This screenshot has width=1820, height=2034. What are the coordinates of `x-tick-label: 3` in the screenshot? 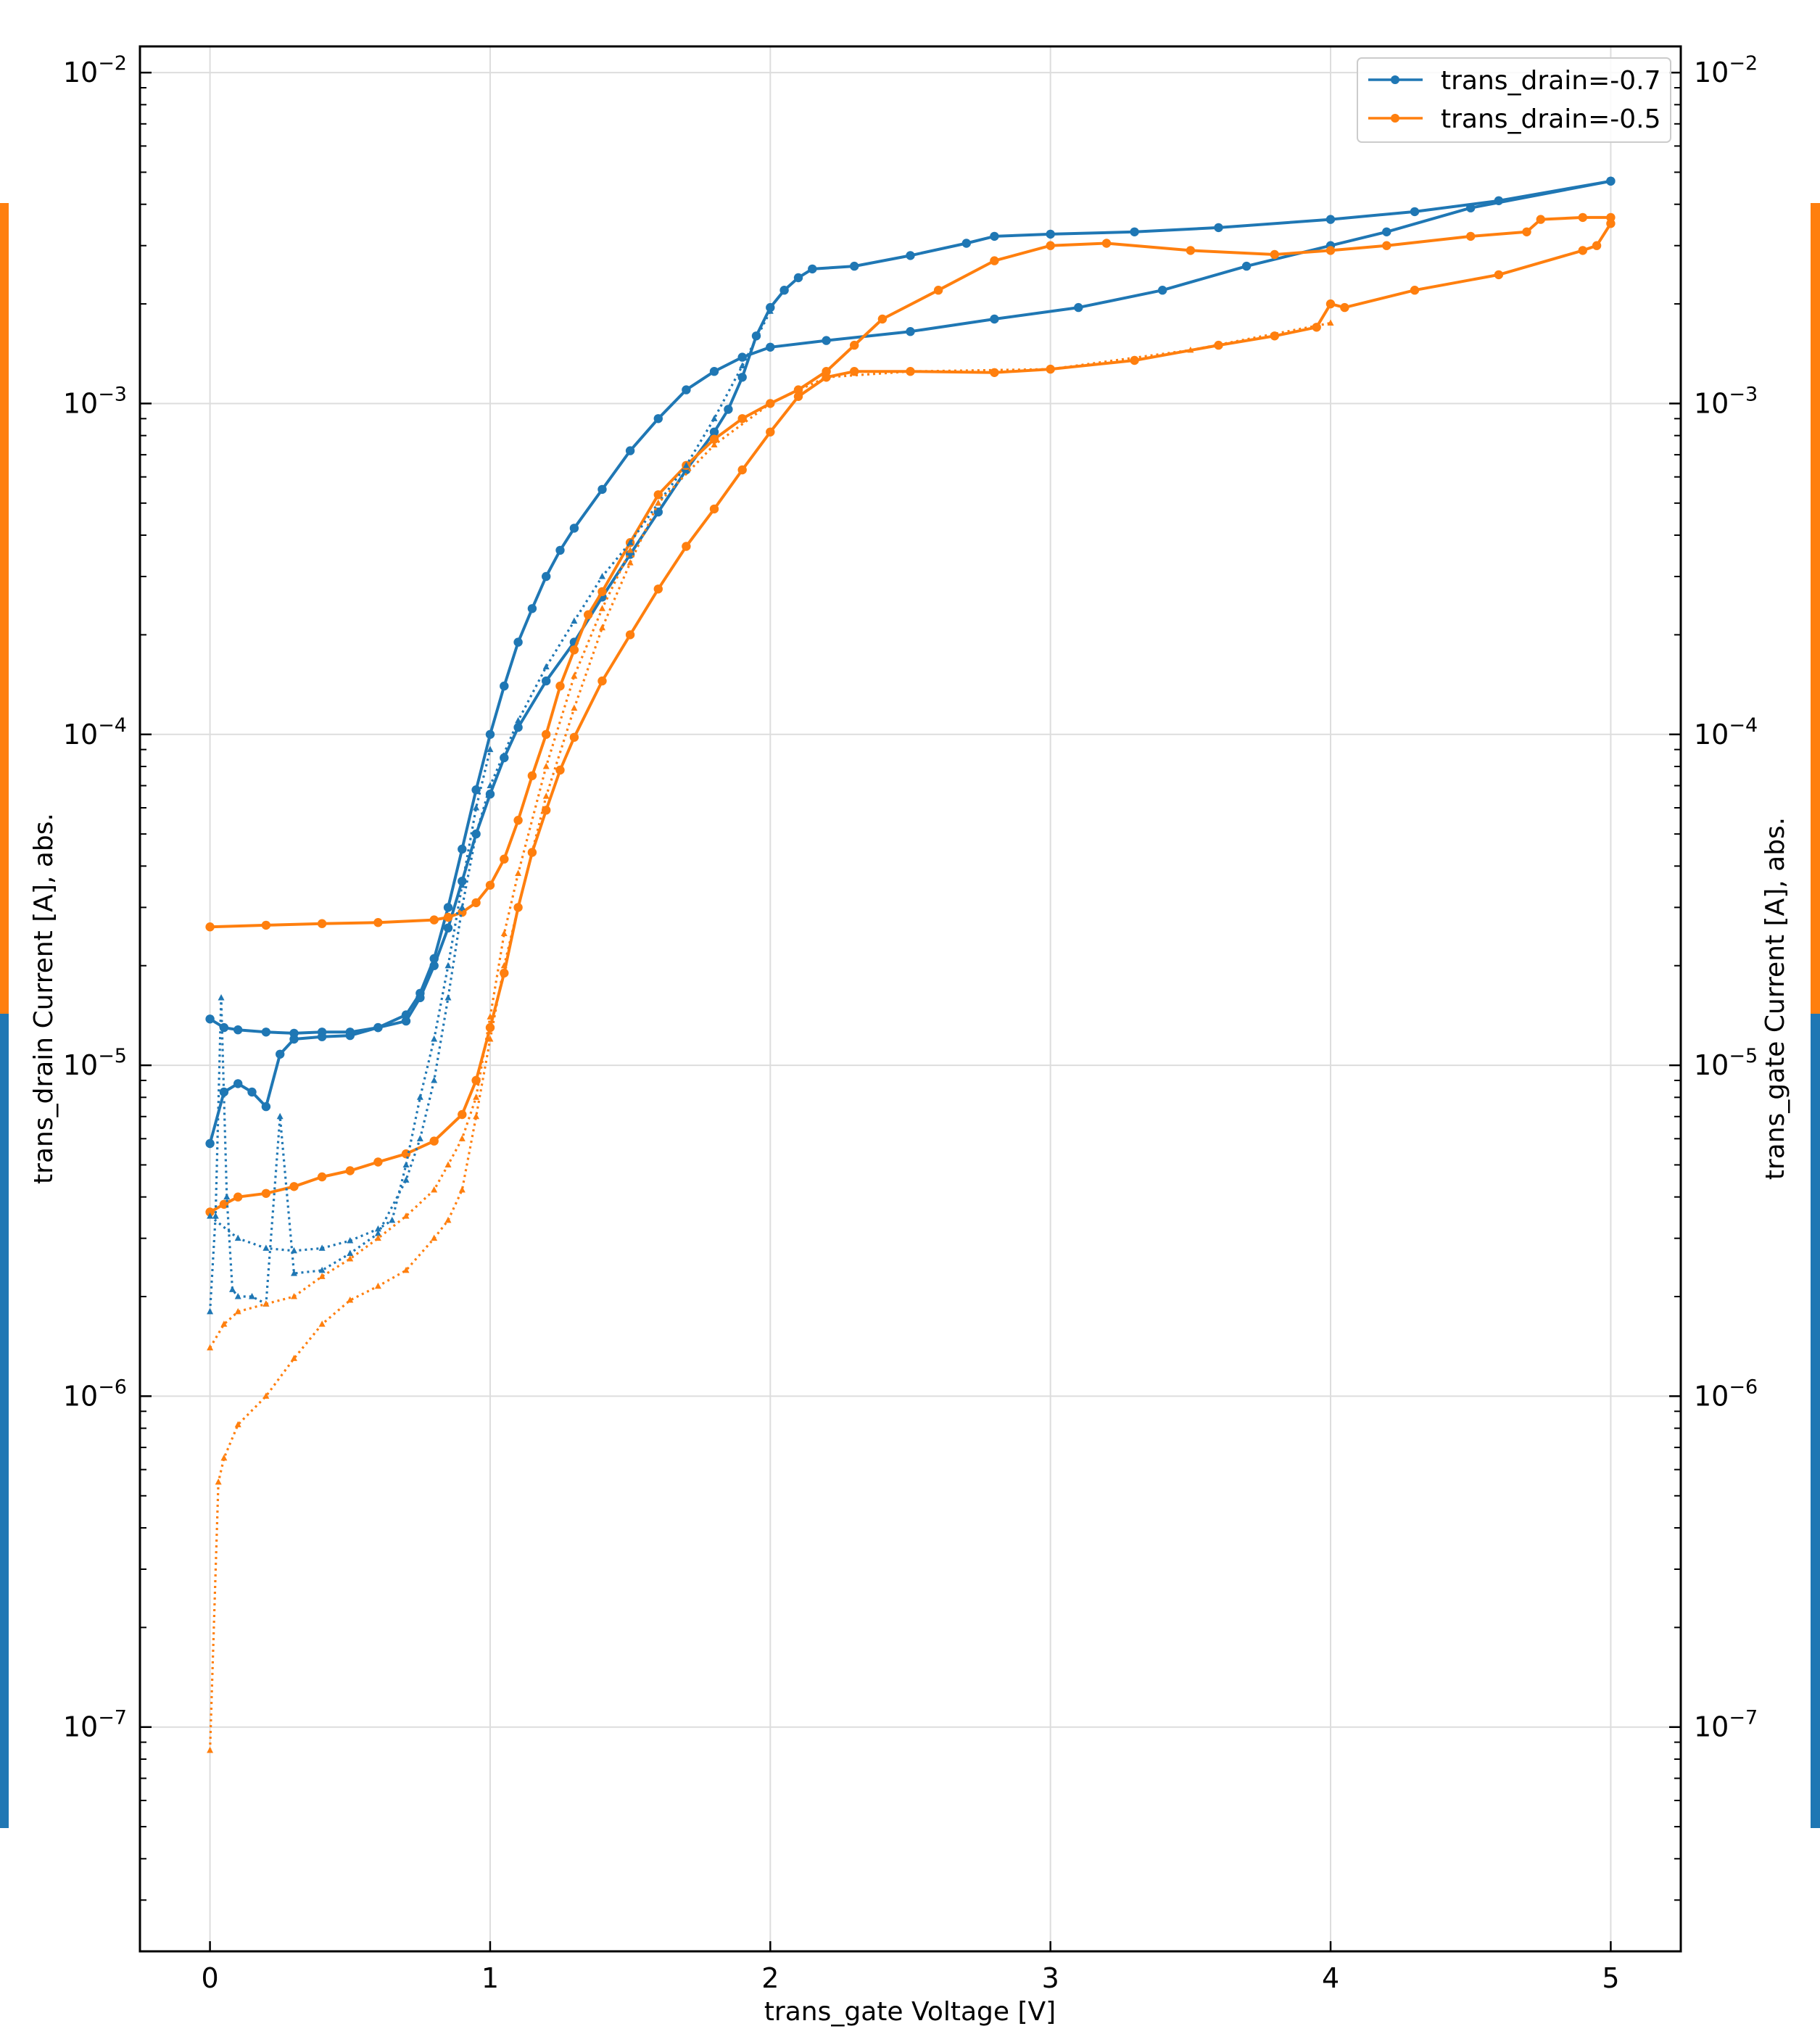 It's located at (1050, 1978).